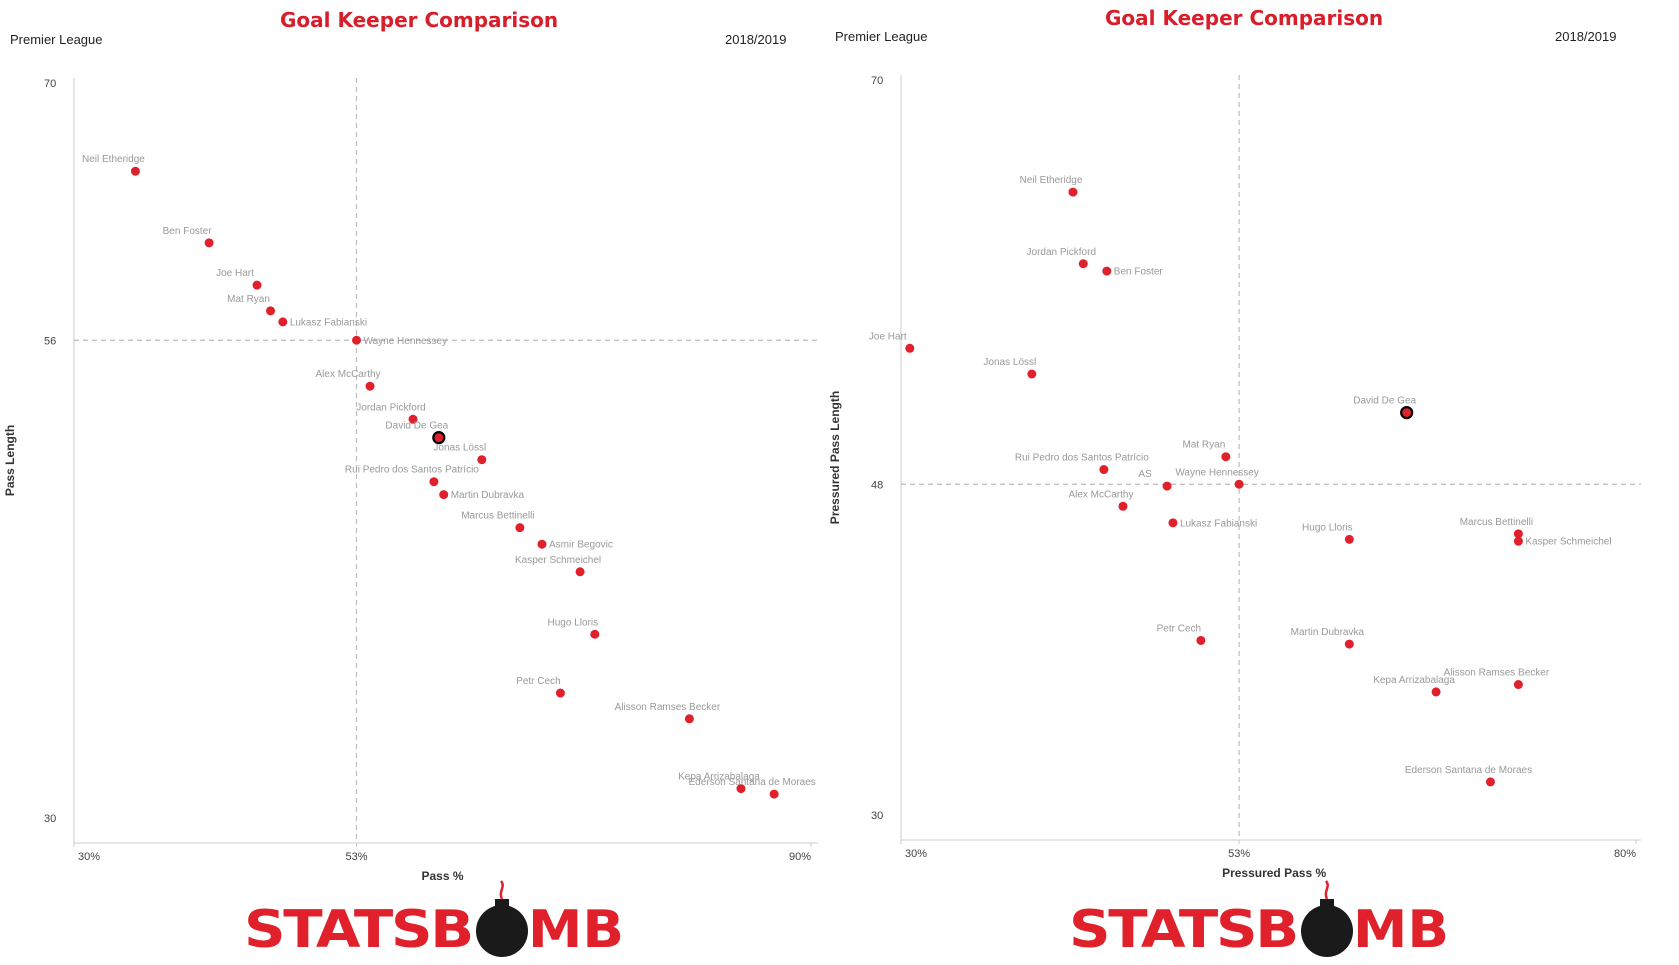 This screenshot has height=965, width=1679. I want to click on x-tick-label: 30%, so click(916, 854).